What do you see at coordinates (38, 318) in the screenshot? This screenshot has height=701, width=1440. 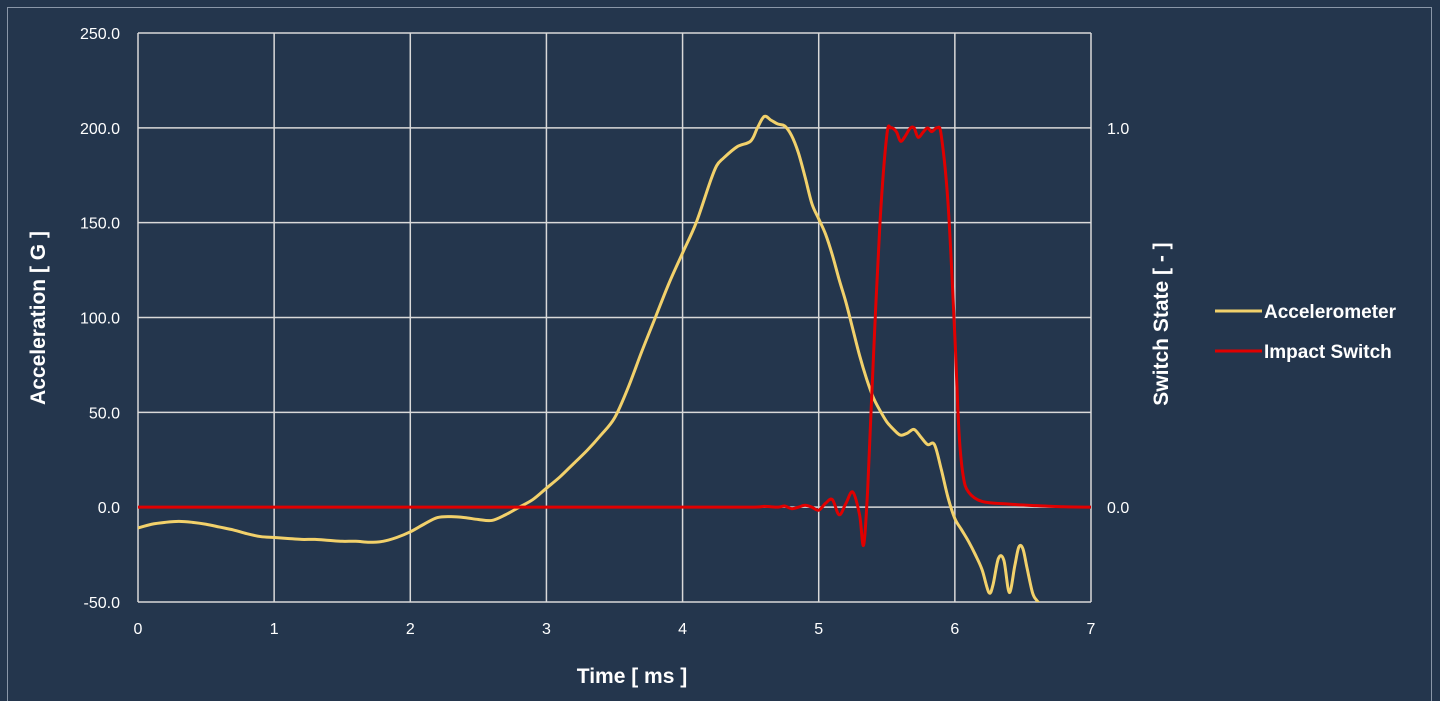 I see `y-axis-title: Acceleration [ G ]` at bounding box center [38, 318].